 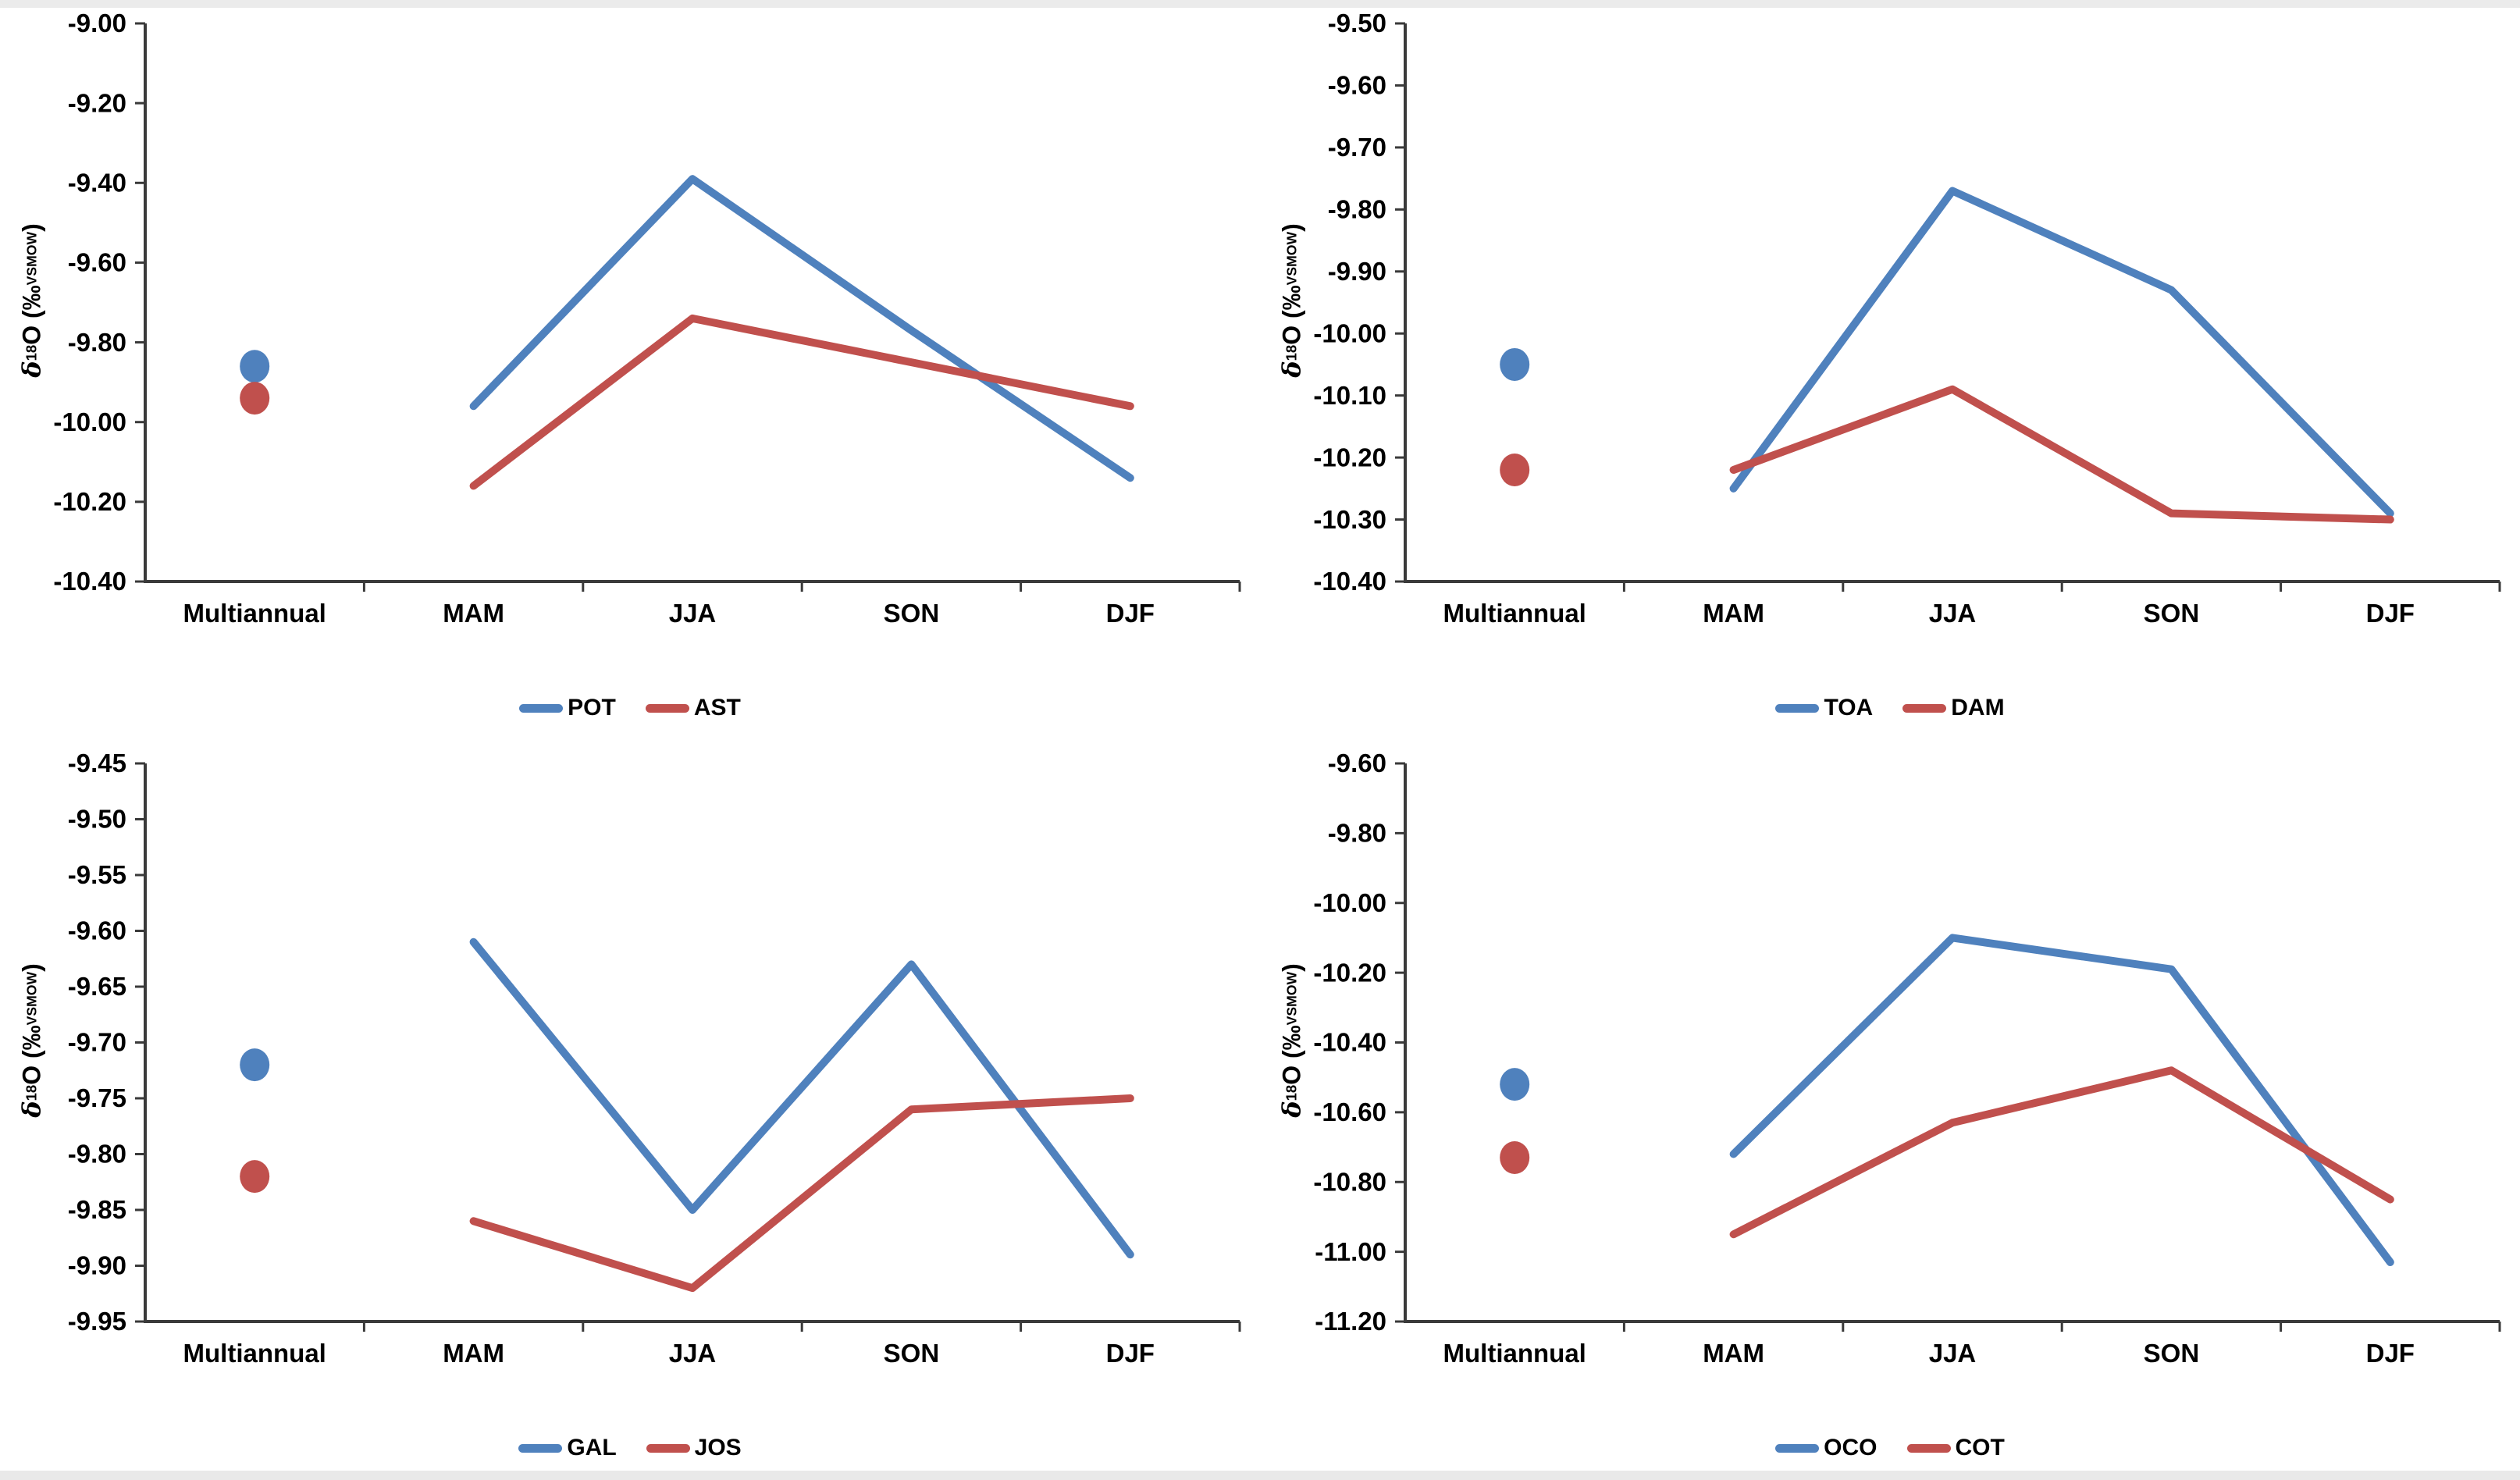 I want to click on y-tick-label: -10.80, so click(x=1349, y=1181).